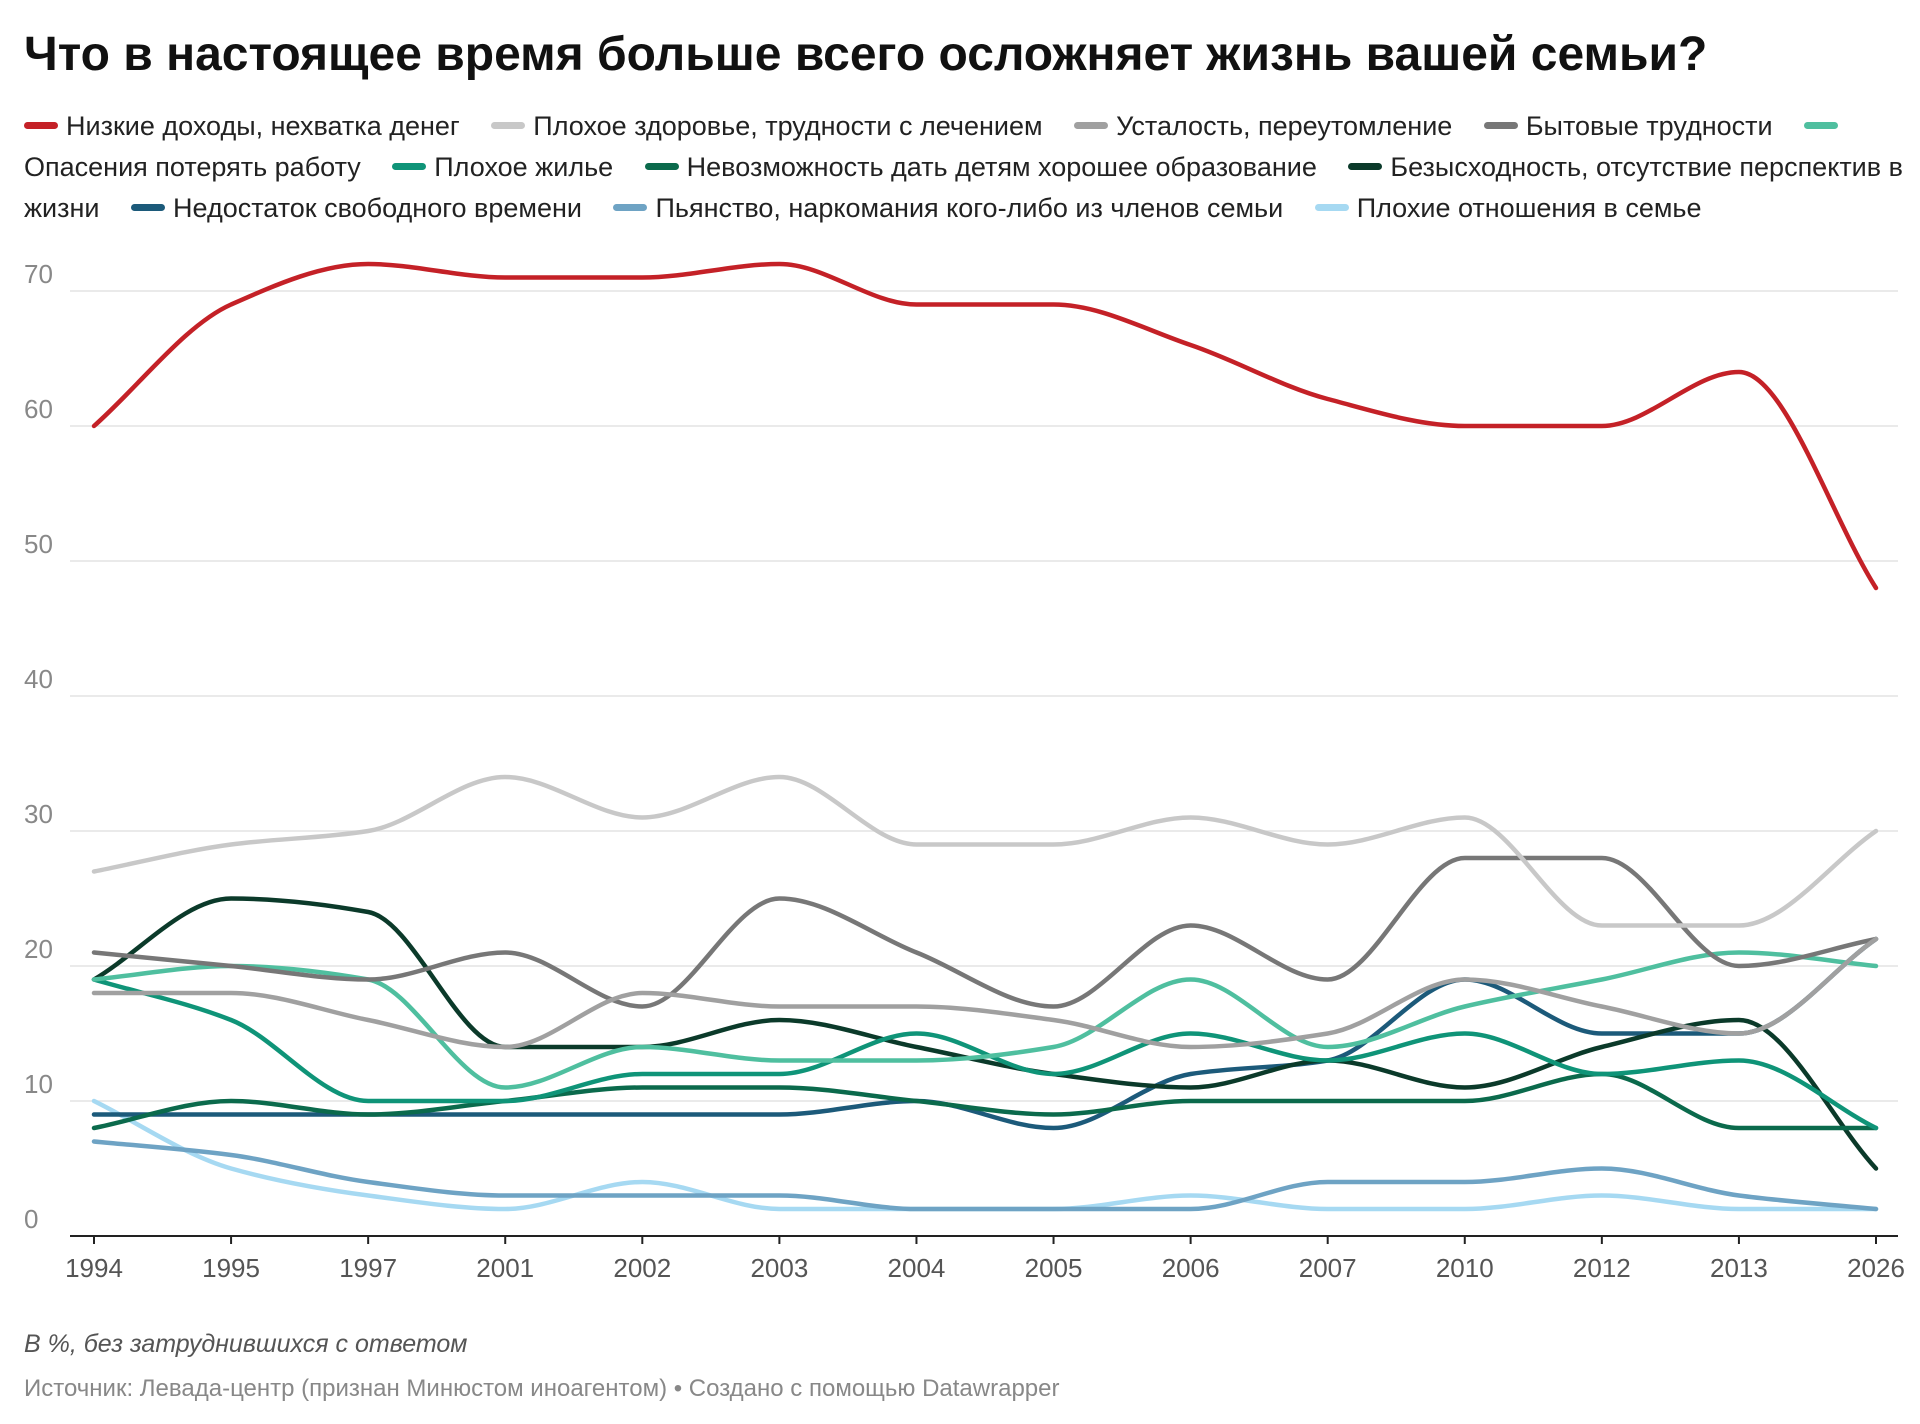  Describe the element at coordinates (779, 1268) in the screenshot. I see `x-tick-label: 2003` at that location.